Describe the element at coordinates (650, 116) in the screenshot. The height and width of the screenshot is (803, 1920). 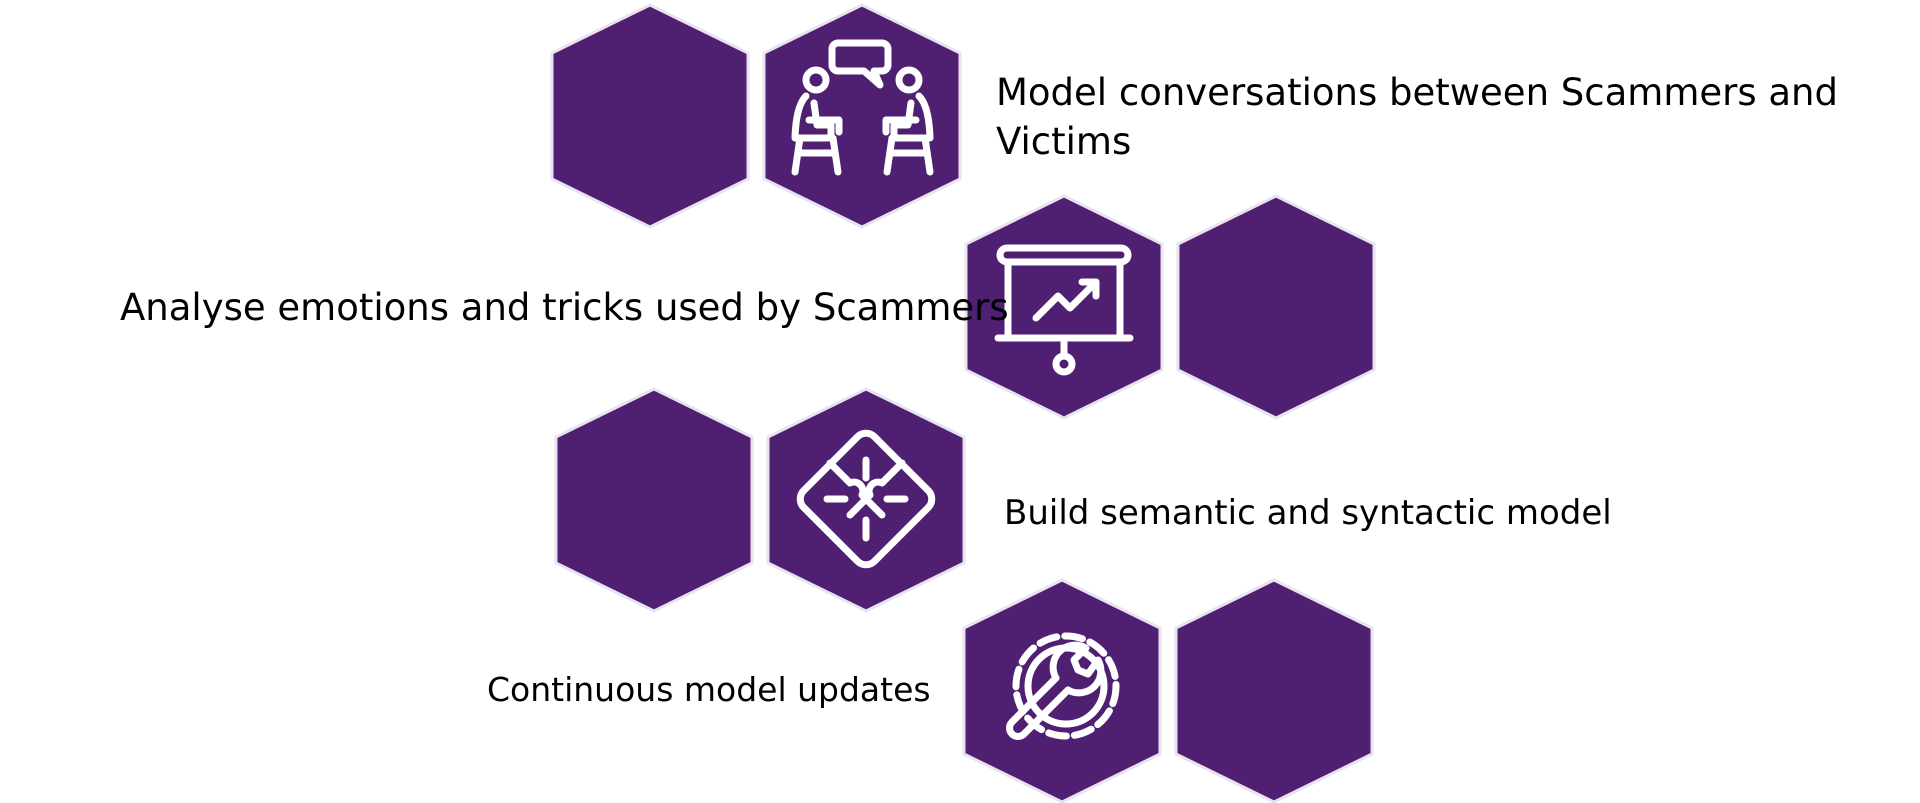
I see `hexagon-1a` at that location.